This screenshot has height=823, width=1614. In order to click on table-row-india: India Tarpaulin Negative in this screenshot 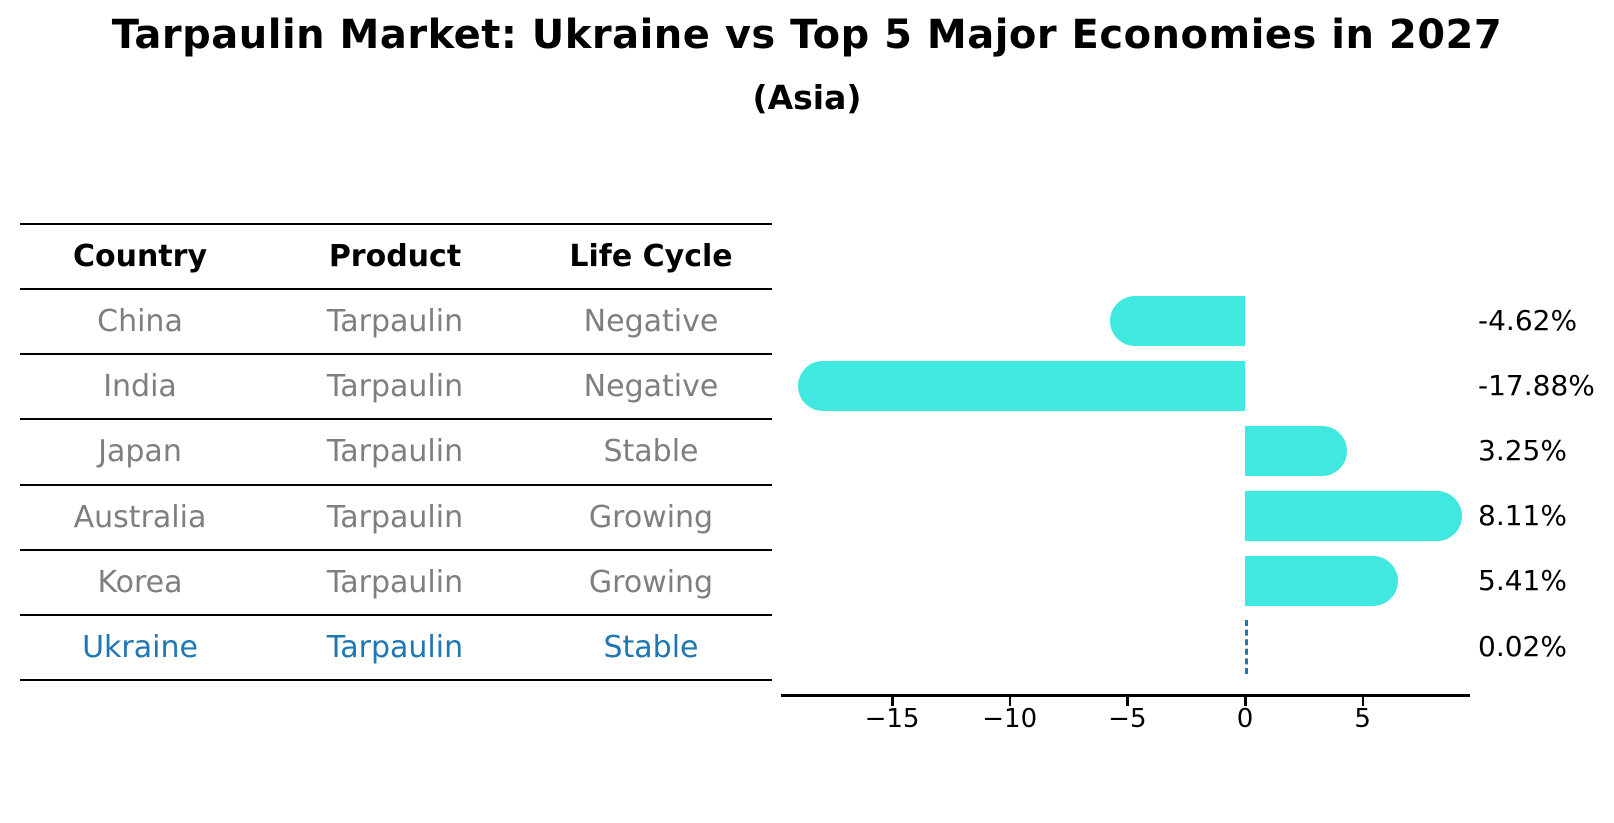, I will do `click(396, 388)`.